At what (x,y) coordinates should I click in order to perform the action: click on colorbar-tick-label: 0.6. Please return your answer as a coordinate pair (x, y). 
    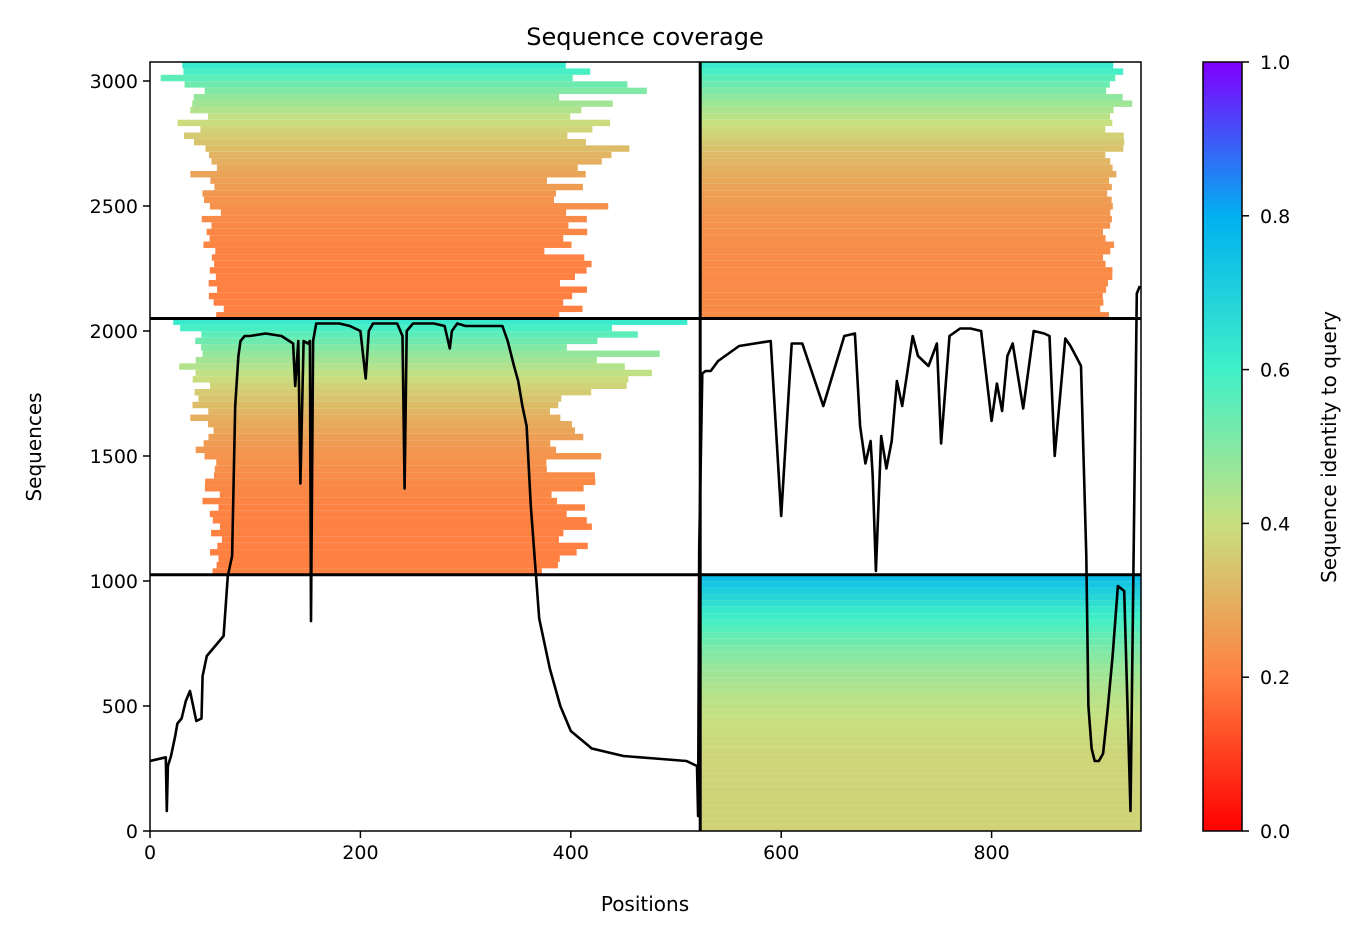
    Looking at the image, I should click on (1275, 371).